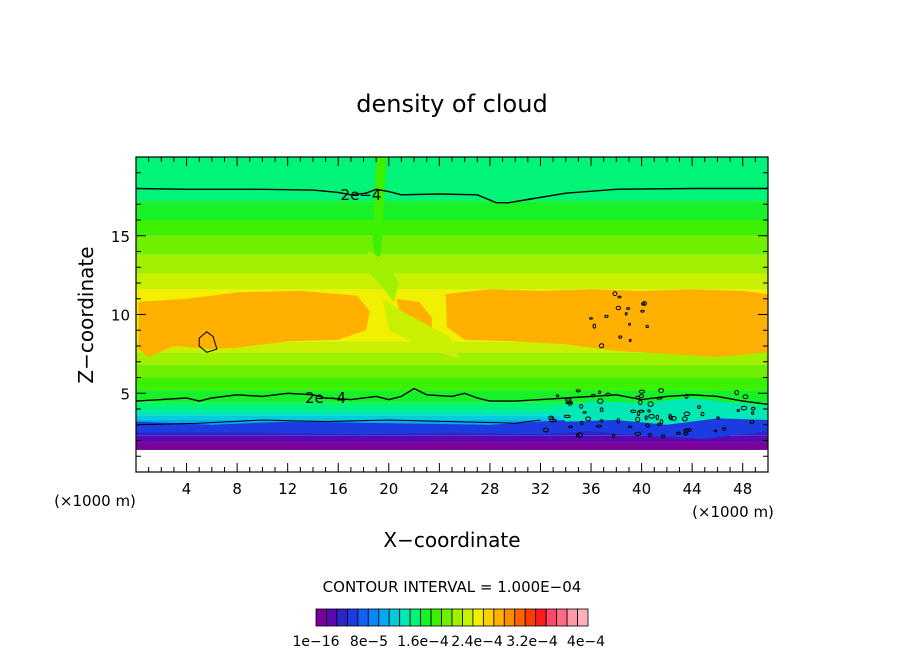 The width and height of the screenshot is (904, 654). What do you see at coordinates (439, 489) in the screenshot?
I see `x-tick-label: 24` at bounding box center [439, 489].